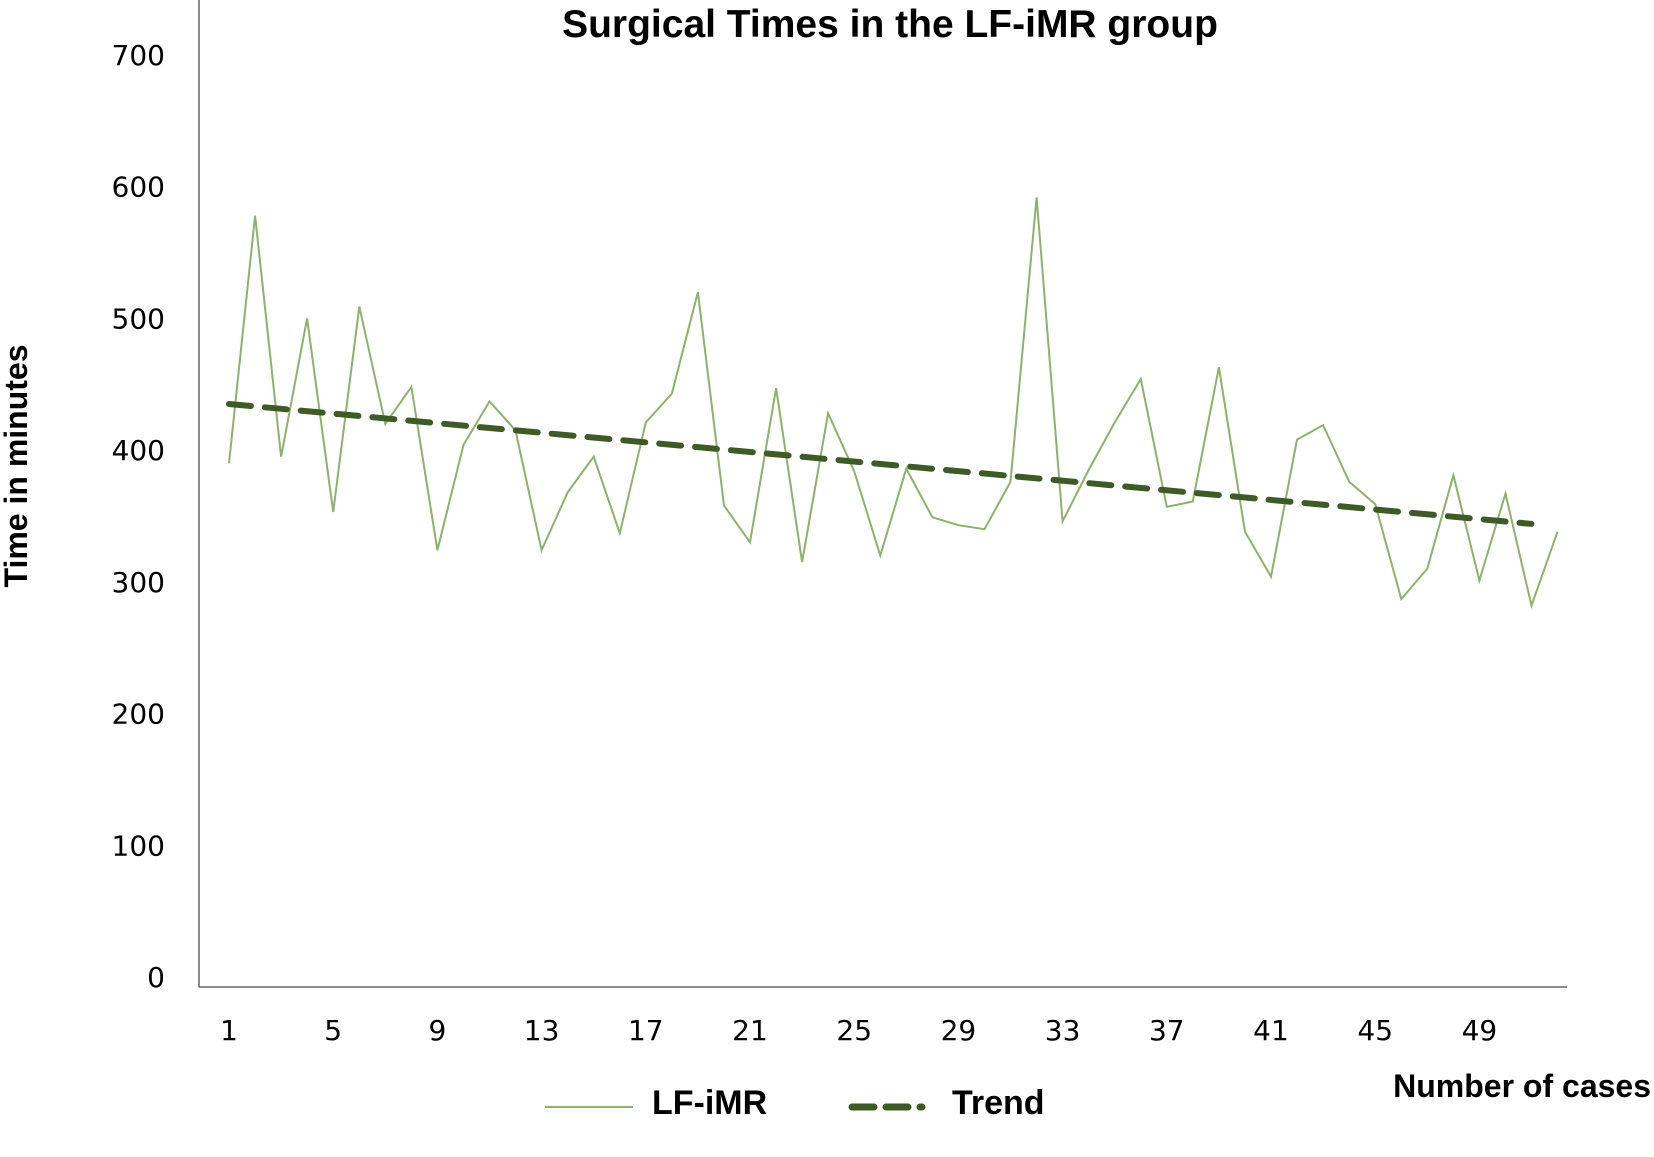  Describe the element at coordinates (880, 464) in the screenshot. I see `series-line-trend` at that location.